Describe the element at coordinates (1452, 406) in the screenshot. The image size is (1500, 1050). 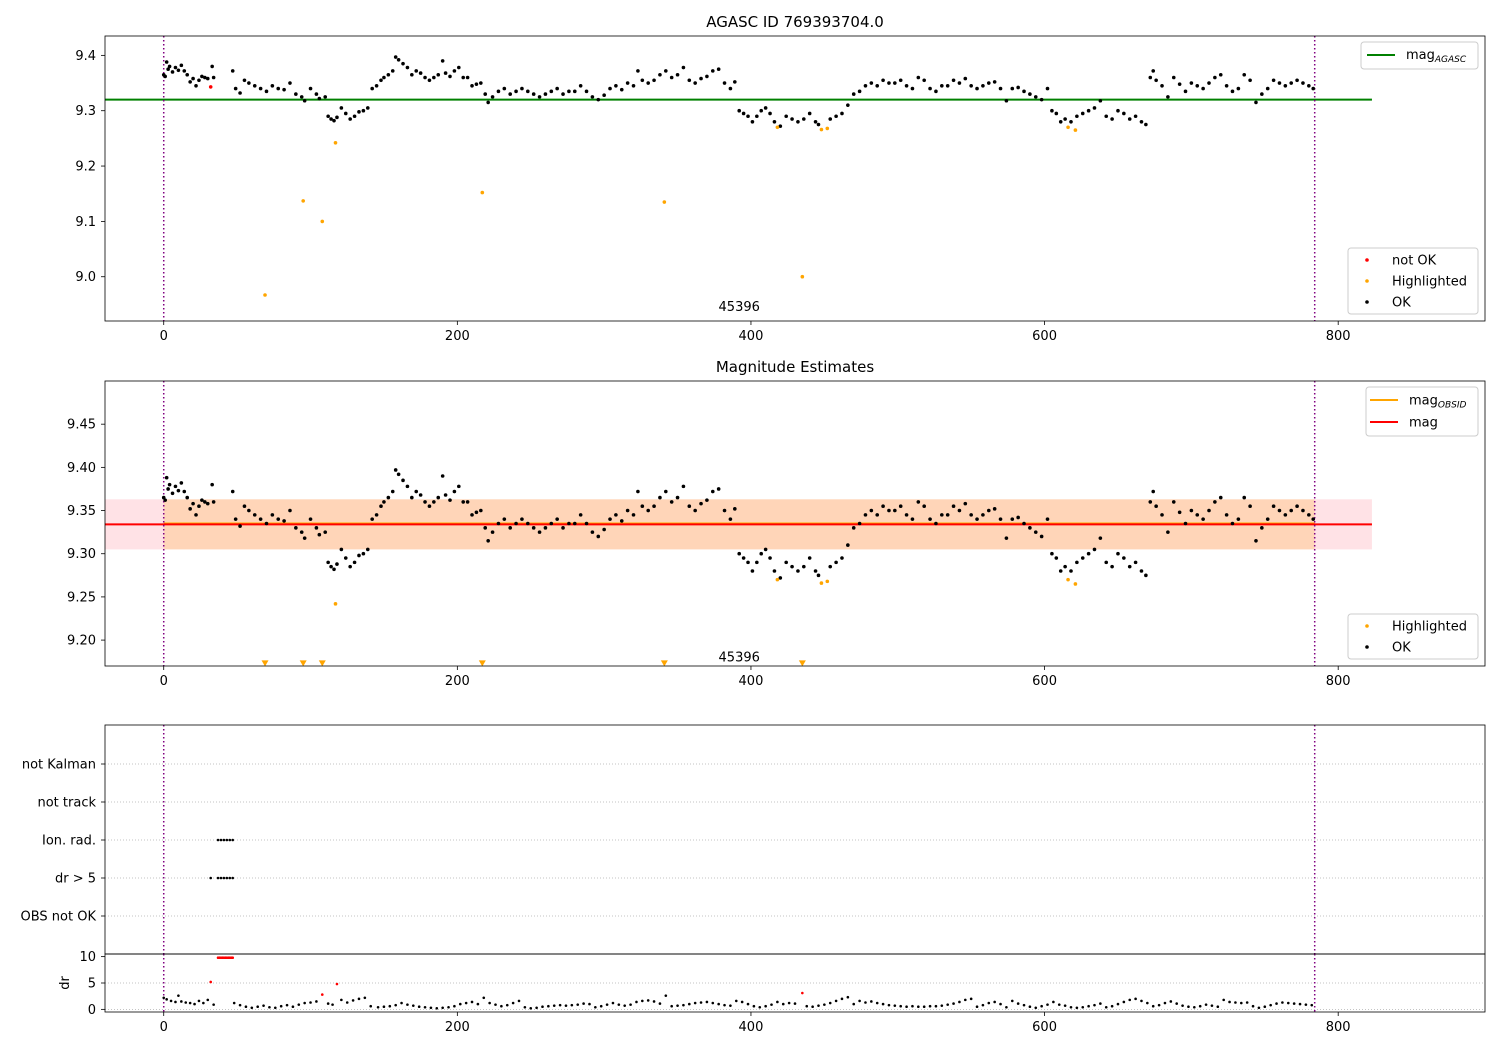
I see `legend-label-sub: OBSID` at that location.